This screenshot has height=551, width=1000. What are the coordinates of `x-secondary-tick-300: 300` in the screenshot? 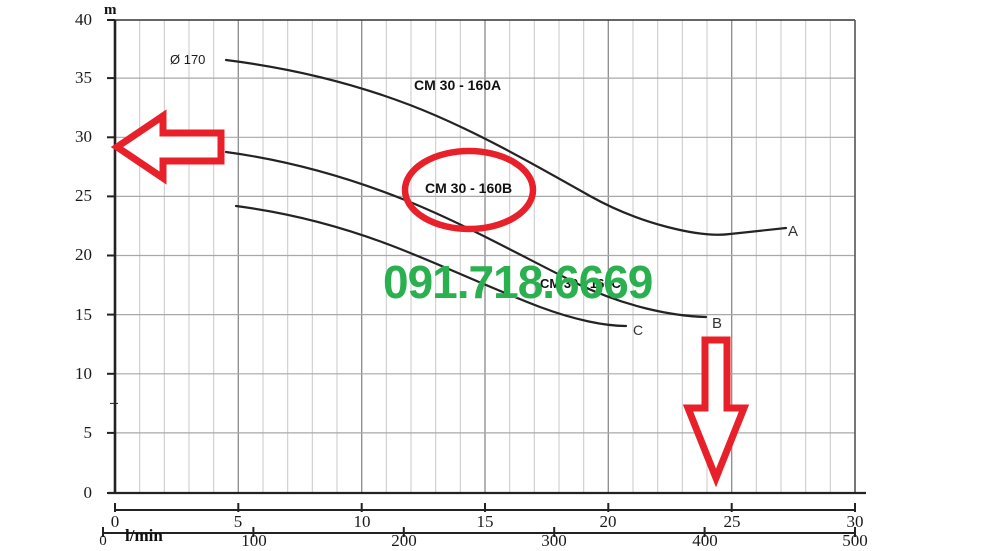 It's located at (554, 540).